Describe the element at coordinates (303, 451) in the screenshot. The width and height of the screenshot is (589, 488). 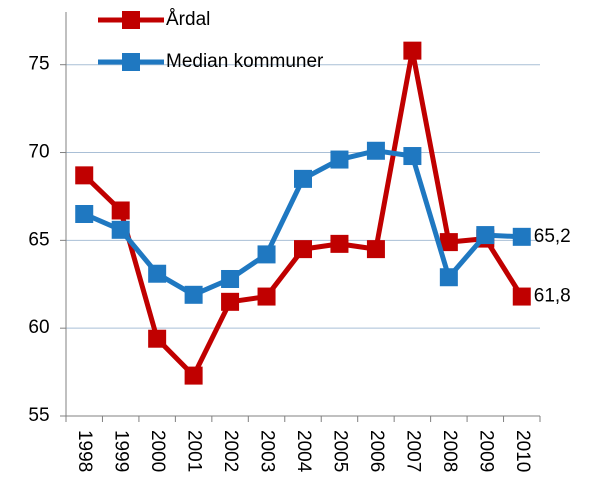
I see `x-tick-label: 2004` at that location.